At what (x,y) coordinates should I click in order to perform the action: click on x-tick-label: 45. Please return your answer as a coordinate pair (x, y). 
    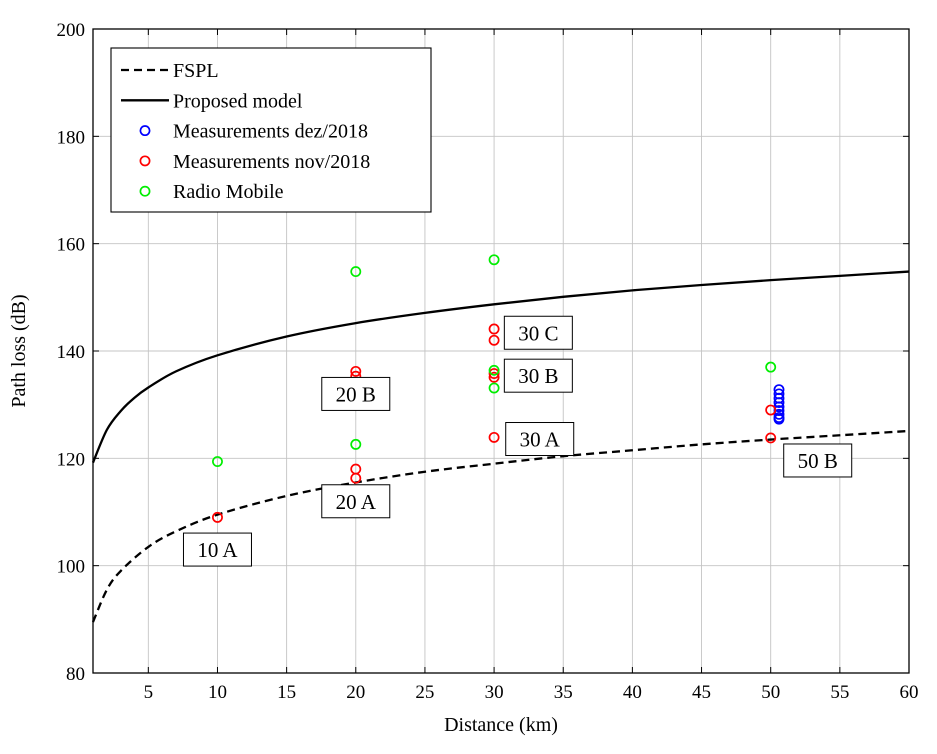
    Looking at the image, I should click on (701, 692).